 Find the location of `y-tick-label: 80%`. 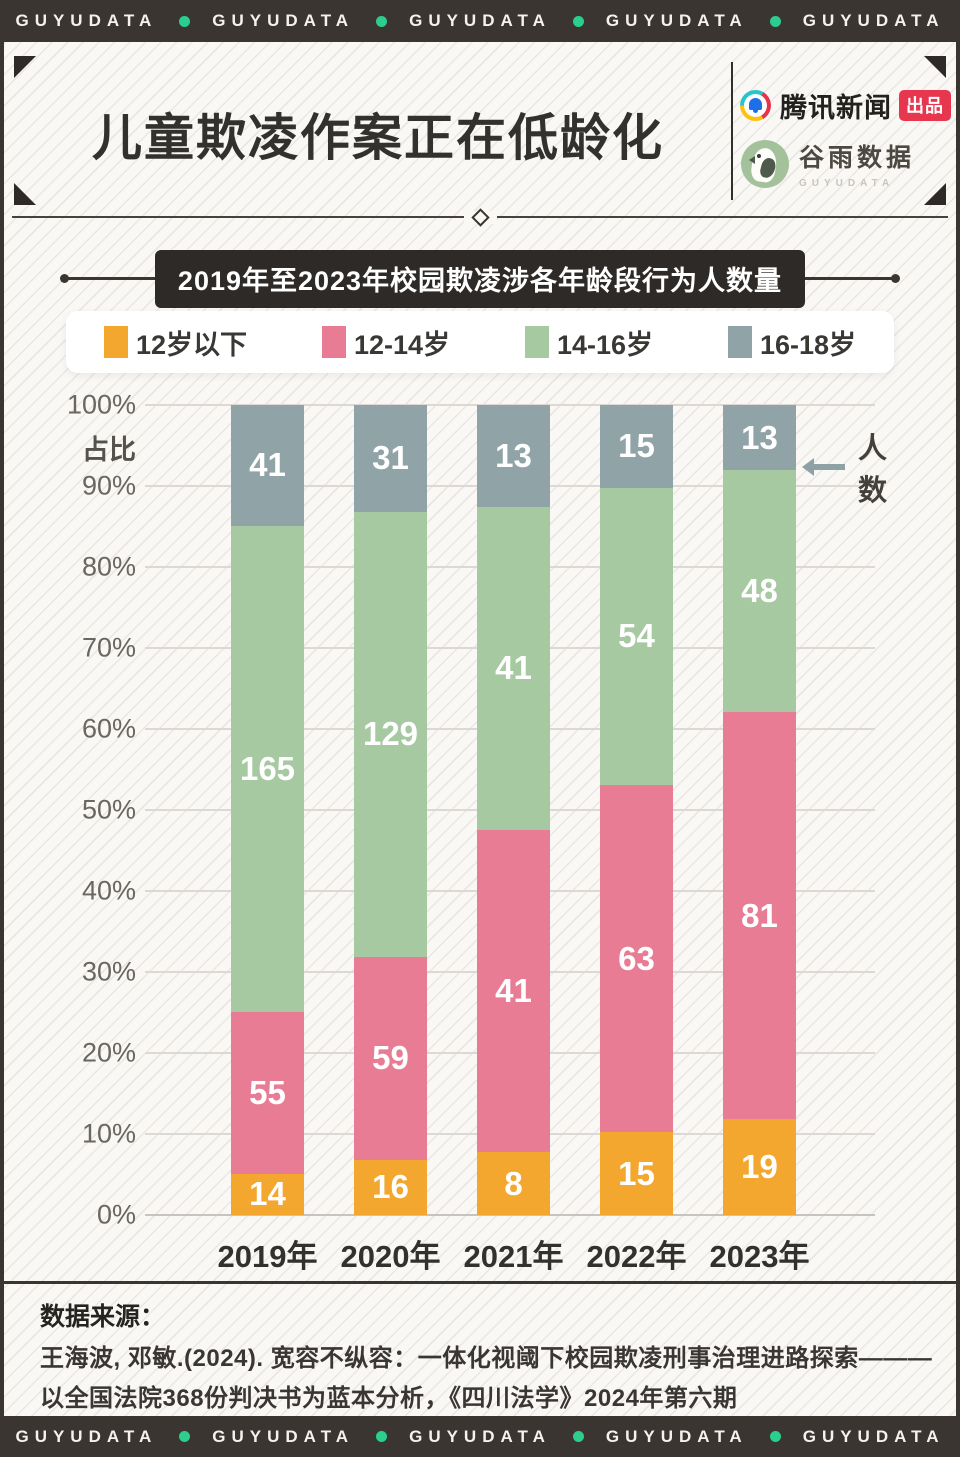

y-tick-label: 80% is located at coordinates (108, 566).